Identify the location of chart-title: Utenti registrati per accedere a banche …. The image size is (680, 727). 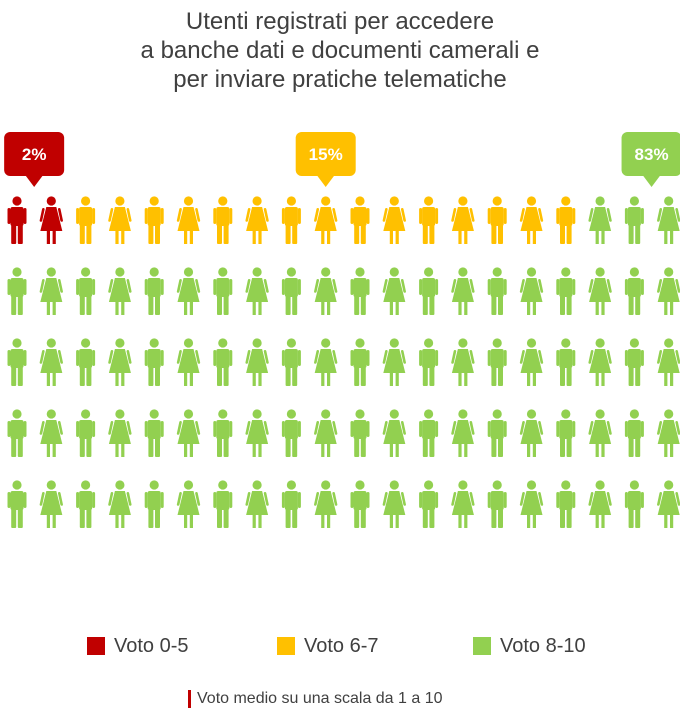
(340, 50).